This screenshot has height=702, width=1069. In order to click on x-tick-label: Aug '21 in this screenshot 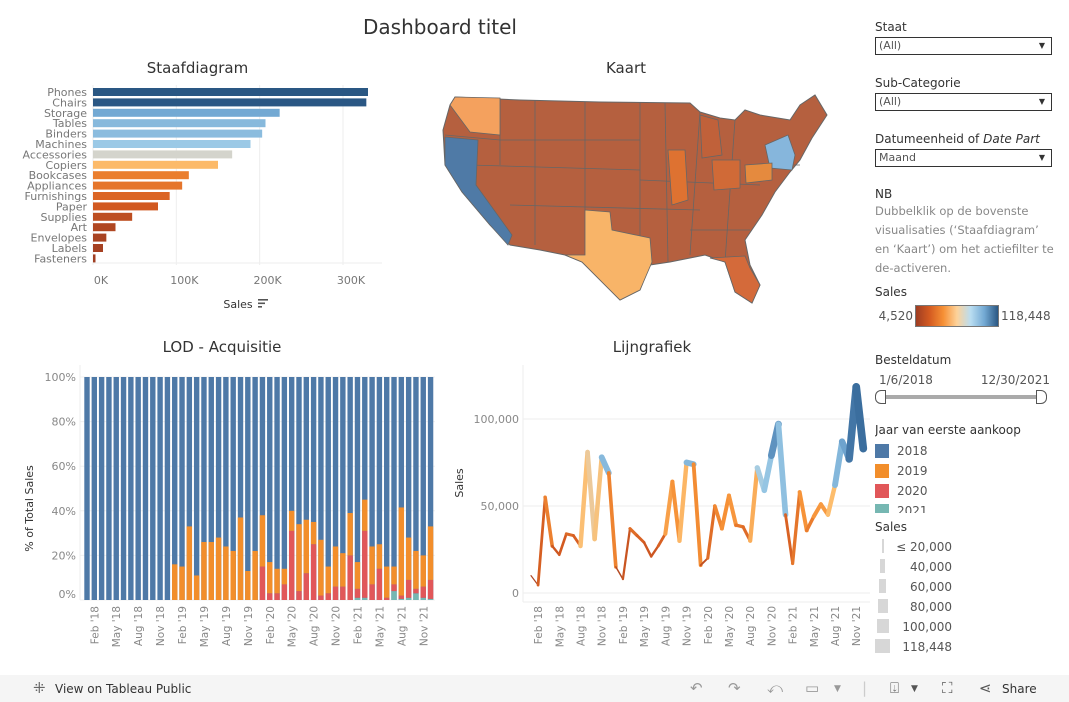, I will do `click(402, 626)`.